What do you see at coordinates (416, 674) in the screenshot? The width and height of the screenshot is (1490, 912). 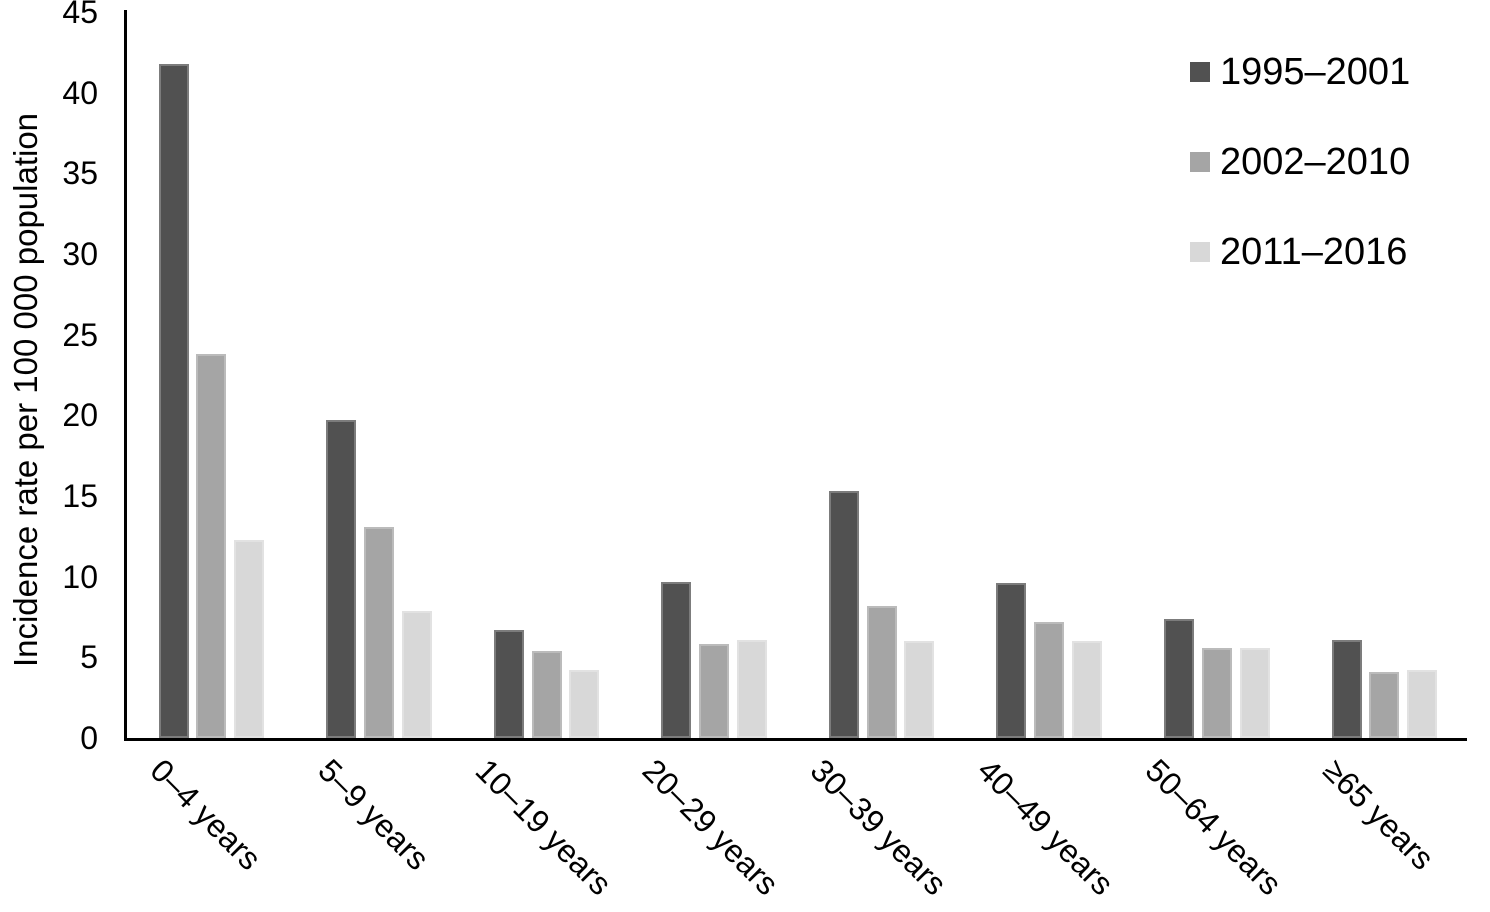 I see `bar-2011–2016-5–9 years` at bounding box center [416, 674].